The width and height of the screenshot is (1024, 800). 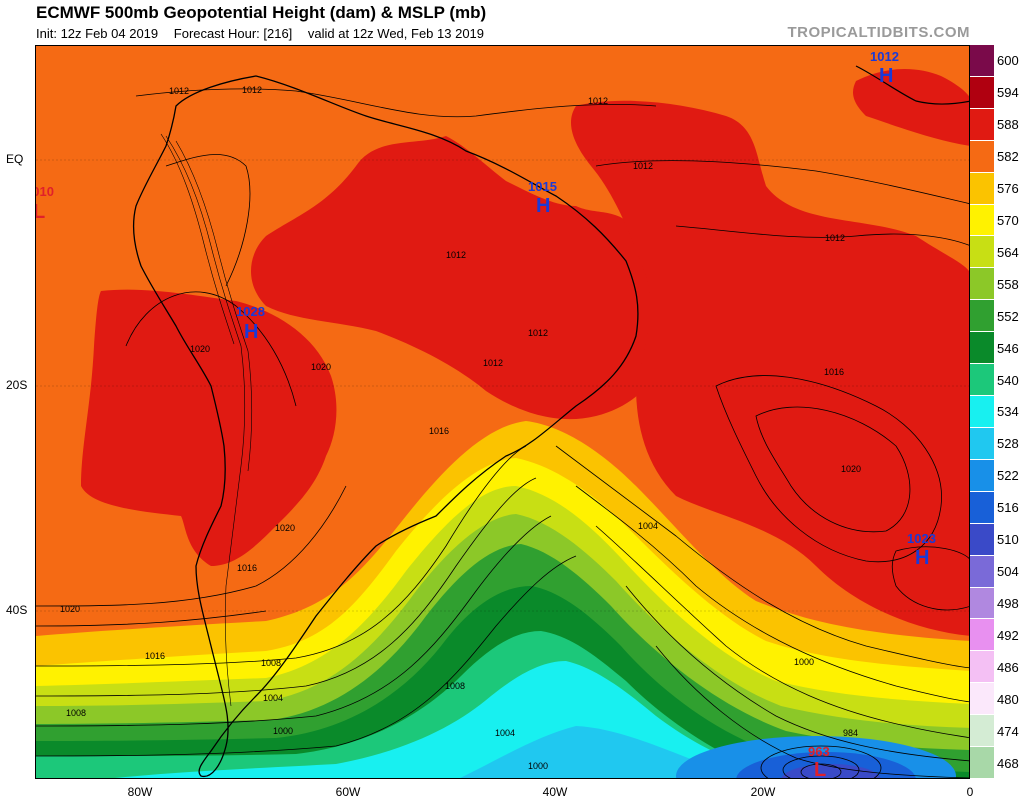 What do you see at coordinates (1008, 667) in the screenshot?
I see `colorbar-label: 486` at bounding box center [1008, 667].